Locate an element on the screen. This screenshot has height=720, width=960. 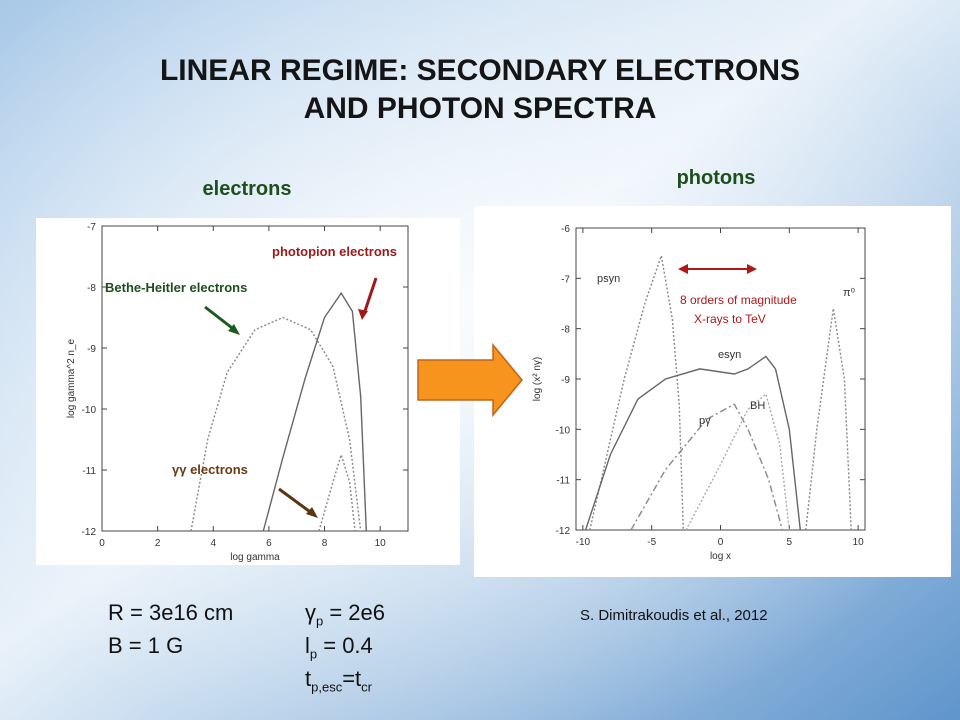
parameter-part: = 0.4 is located at coordinates (345, 645).